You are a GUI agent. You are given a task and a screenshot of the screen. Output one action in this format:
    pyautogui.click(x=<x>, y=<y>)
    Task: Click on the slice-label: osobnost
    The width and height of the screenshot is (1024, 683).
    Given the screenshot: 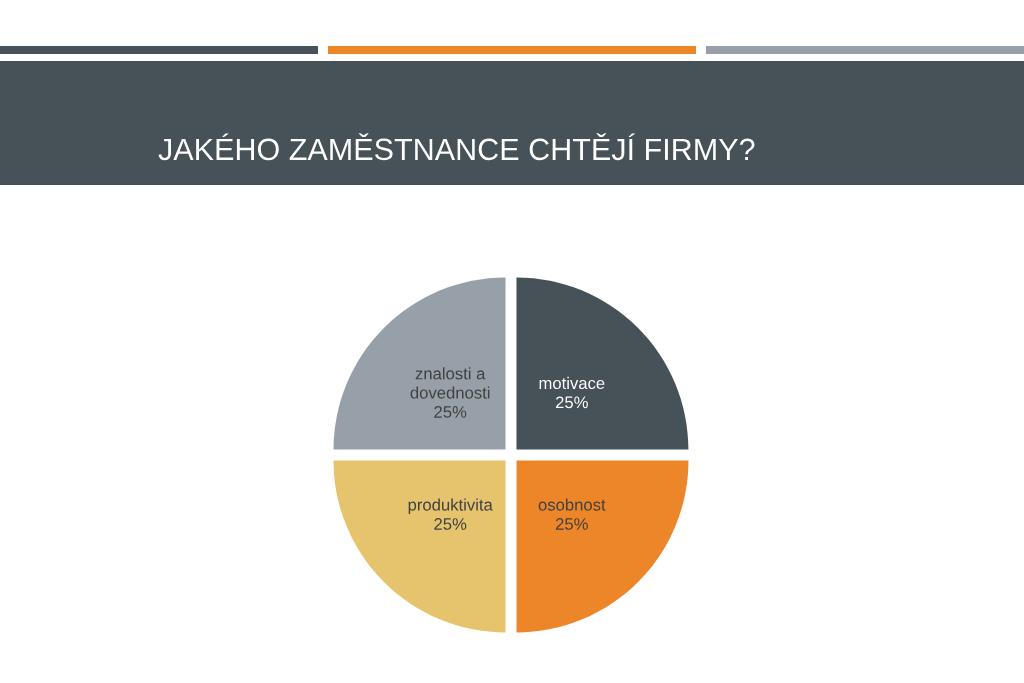 What is the action you would take?
    pyautogui.click(x=572, y=504)
    